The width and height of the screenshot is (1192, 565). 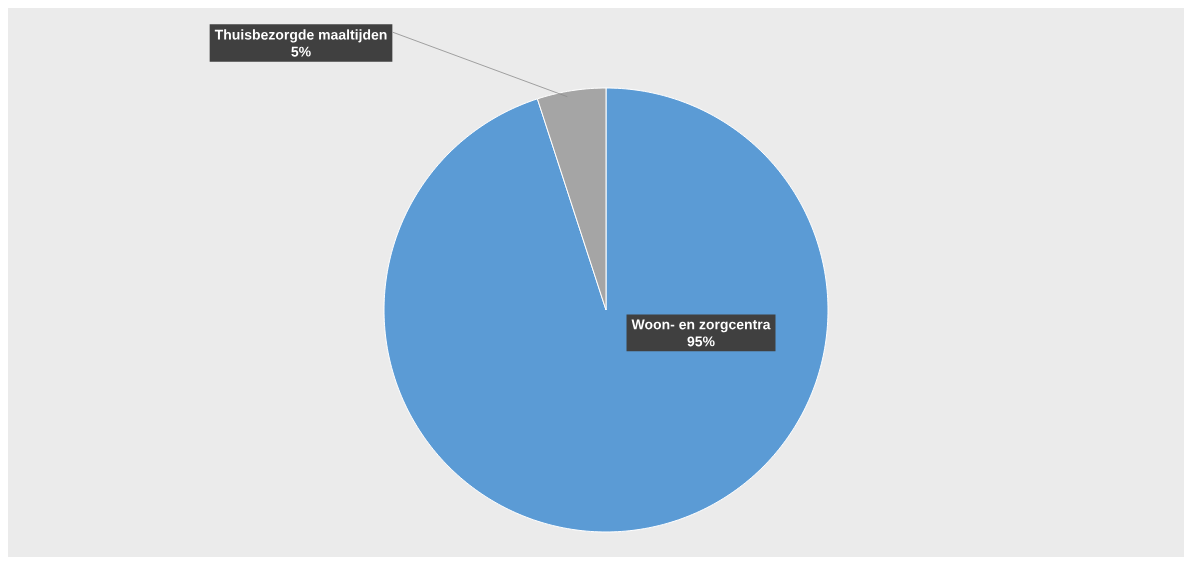 What do you see at coordinates (701, 341) in the screenshot?
I see `data-label: 95%` at bounding box center [701, 341].